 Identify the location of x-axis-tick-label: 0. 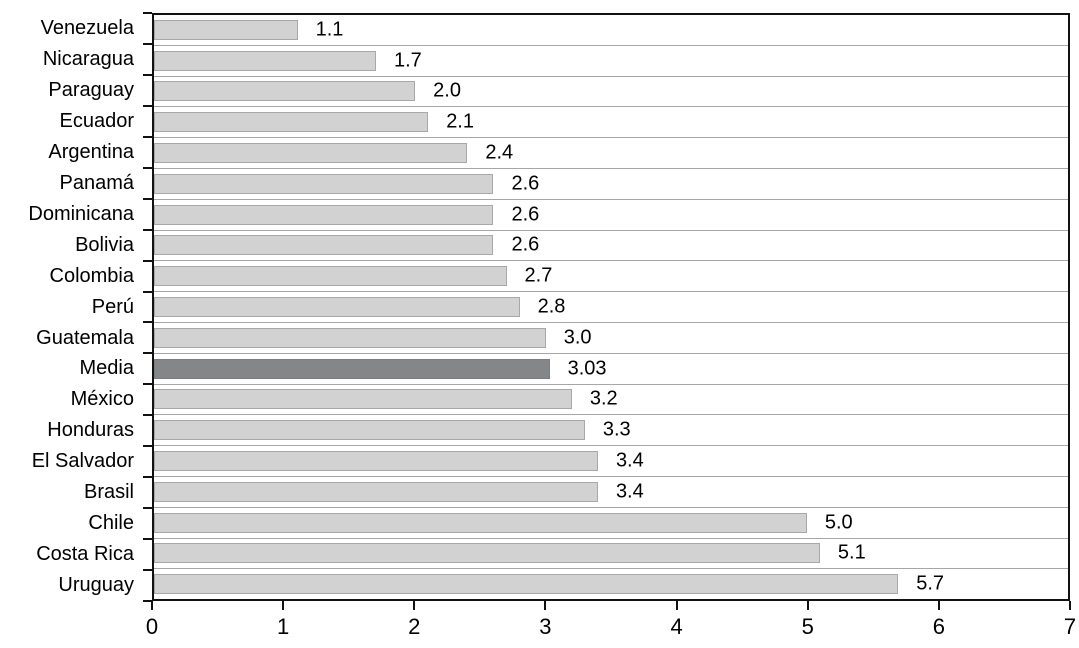
(152, 626).